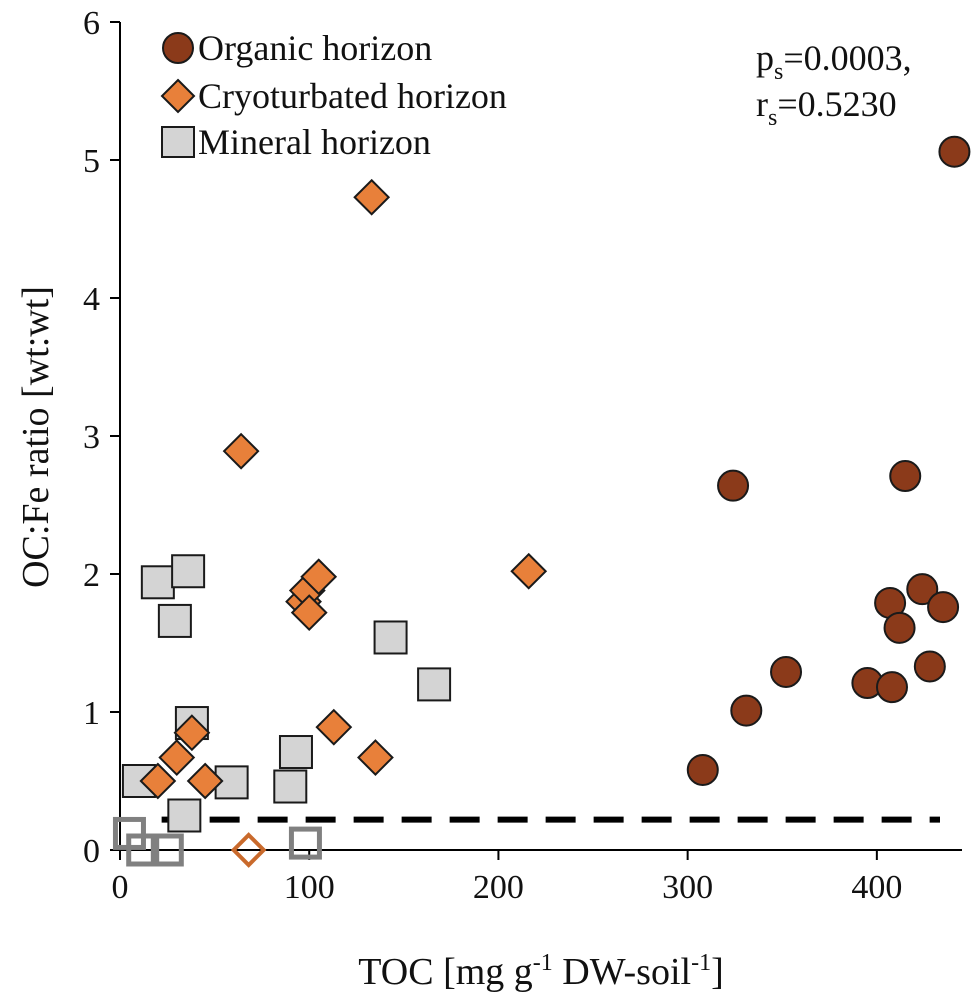 The width and height of the screenshot is (972, 1000). I want to click on y-tick-label: 1, so click(91, 713).